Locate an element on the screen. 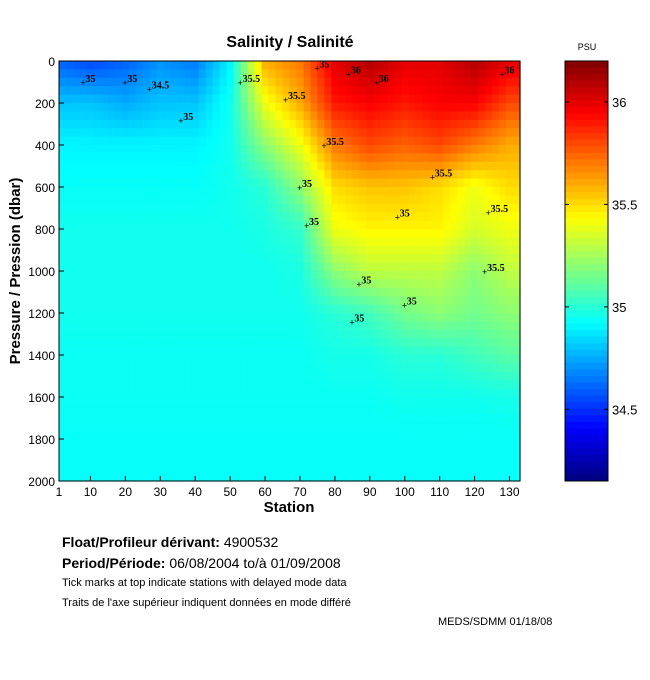 The width and height of the screenshot is (650, 680). contour-label-plus: + is located at coordinates (149, 89).